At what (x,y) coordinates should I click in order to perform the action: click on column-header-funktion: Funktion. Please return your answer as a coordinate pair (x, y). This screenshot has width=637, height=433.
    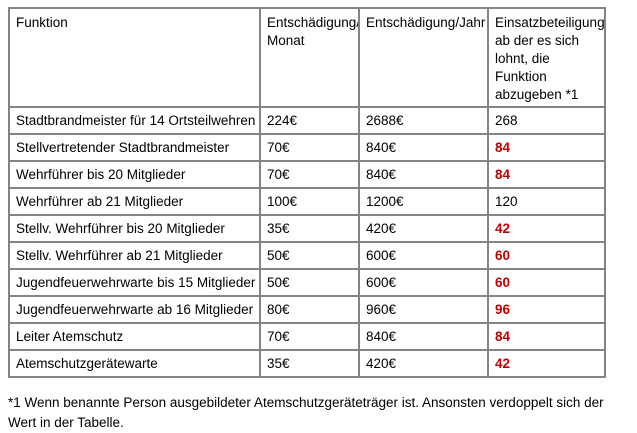
    Looking at the image, I should click on (134, 57).